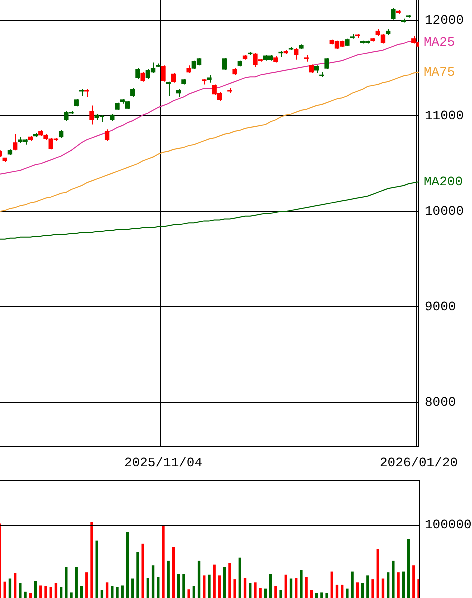 The width and height of the screenshot is (472, 598). Describe the element at coordinates (163, 463) in the screenshot. I see `x-tick-label: 2025/11/04` at that location.